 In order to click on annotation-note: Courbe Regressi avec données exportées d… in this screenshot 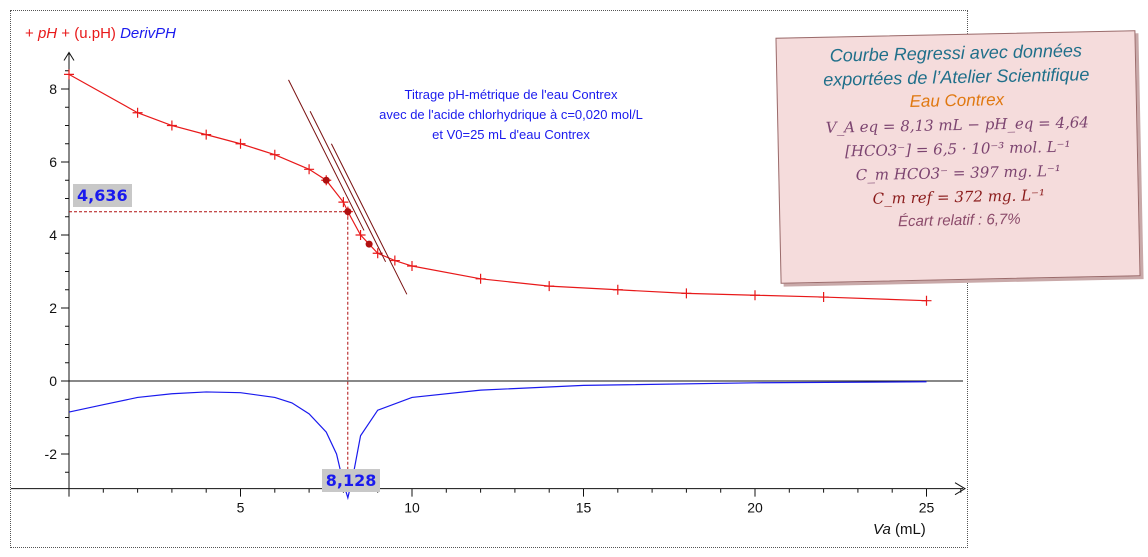, I will do `click(958, 157)`.